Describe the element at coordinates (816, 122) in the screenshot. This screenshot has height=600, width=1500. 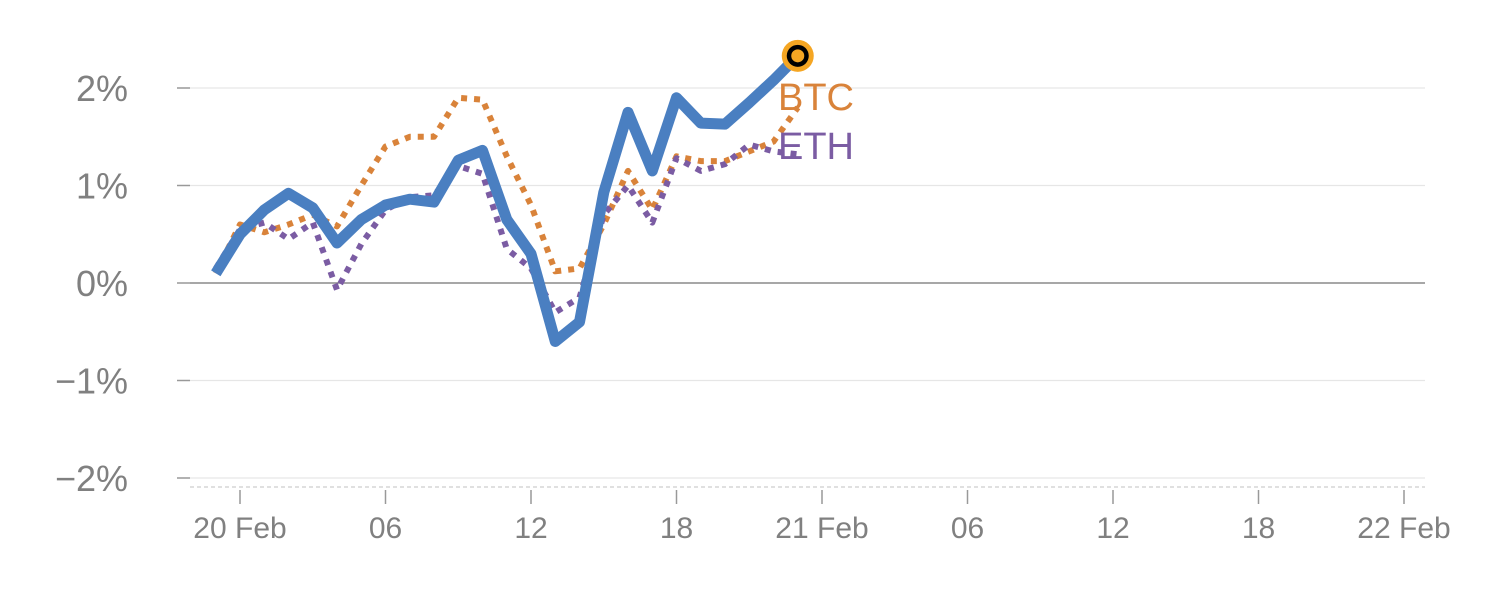
I see `series-labels: BTC ETH` at that location.